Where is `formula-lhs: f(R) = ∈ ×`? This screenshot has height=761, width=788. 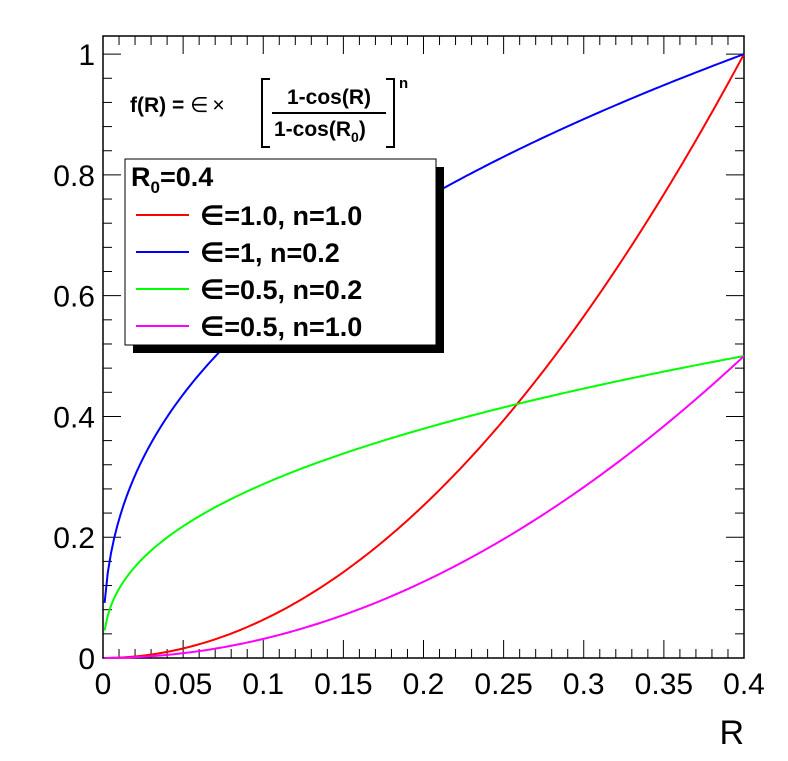 formula-lhs: f(R) = ∈ × is located at coordinates (177, 105).